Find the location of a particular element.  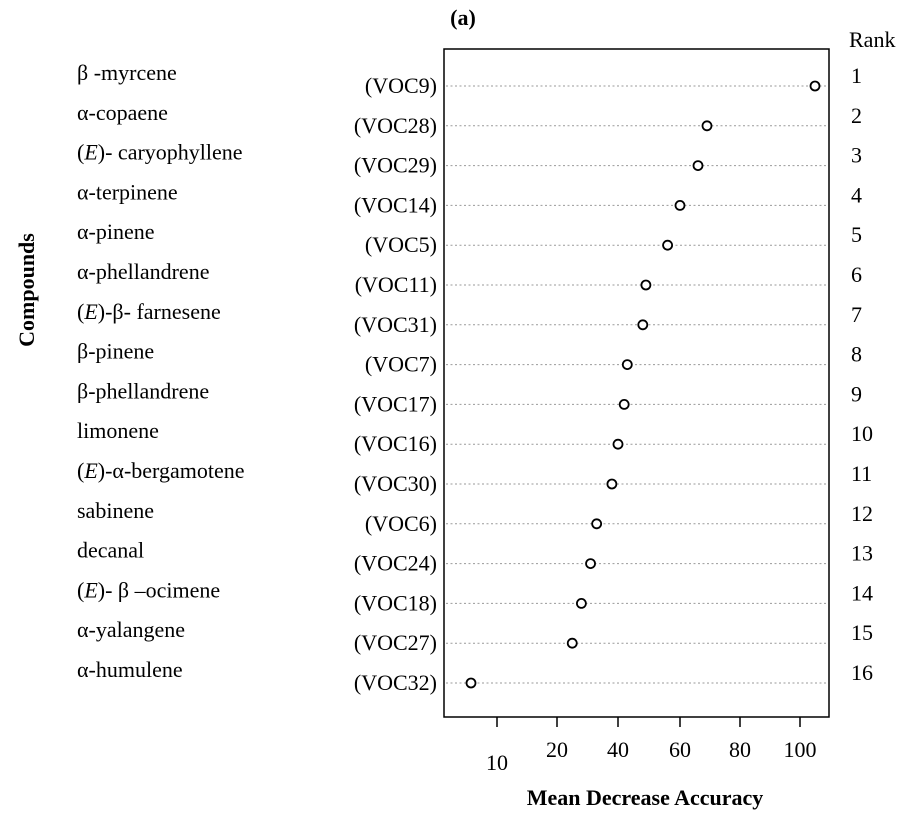

x-axis-label: Mean Decrease Accuracy is located at coordinates (645, 797).